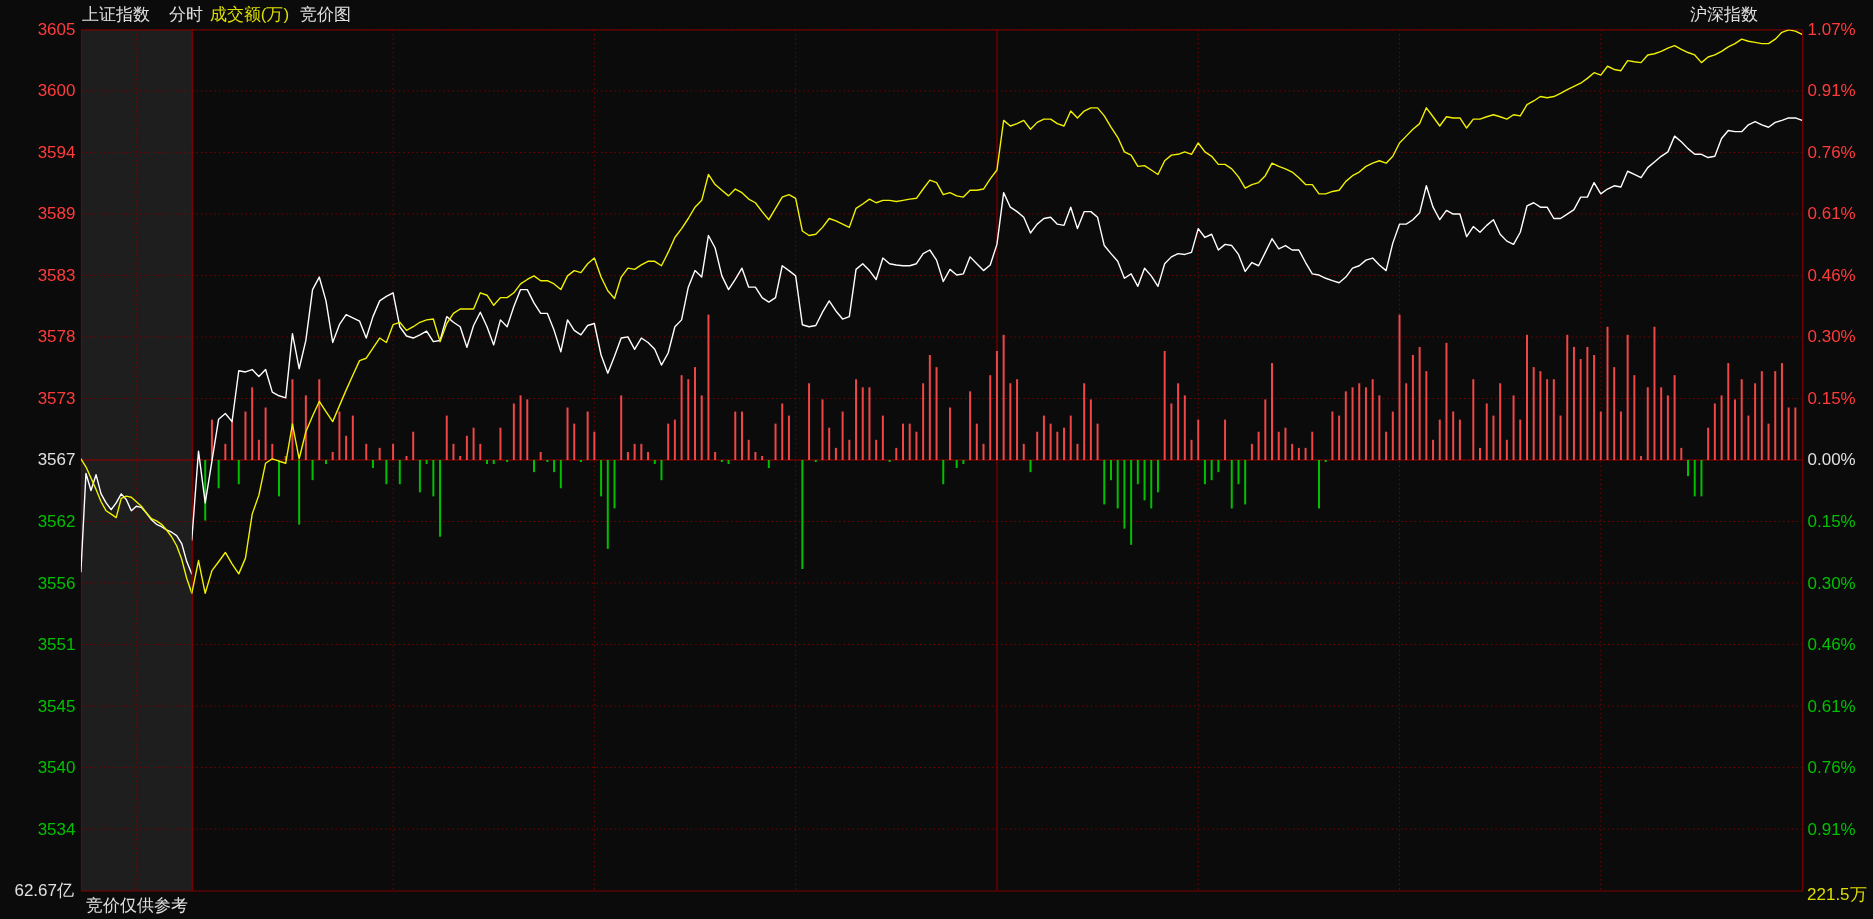 The image size is (1873, 919). I want to click on y-tick-label: 3573, so click(56, 398).